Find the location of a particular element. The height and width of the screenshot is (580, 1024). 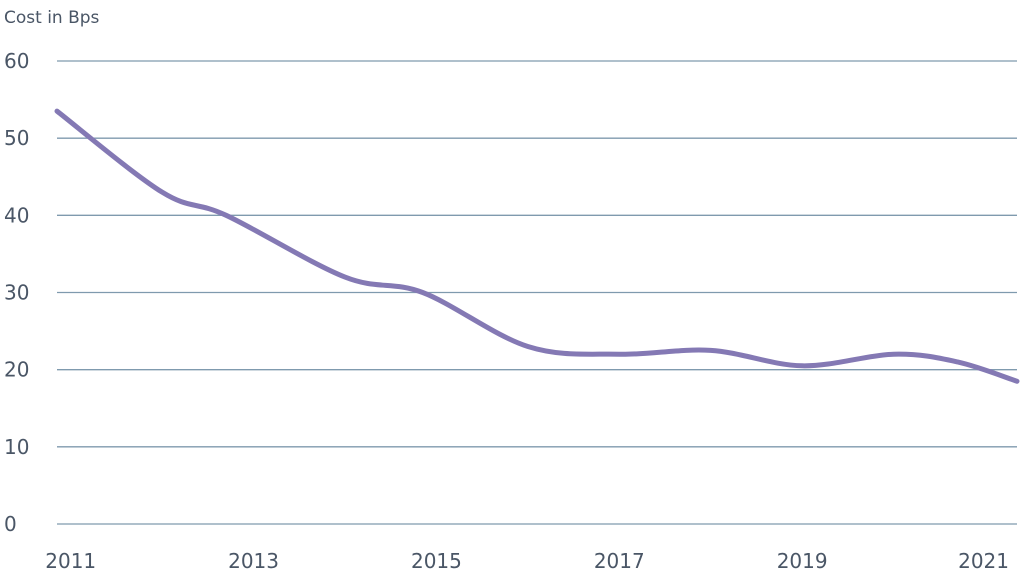

y-tick-label: 40 is located at coordinates (16, 215).